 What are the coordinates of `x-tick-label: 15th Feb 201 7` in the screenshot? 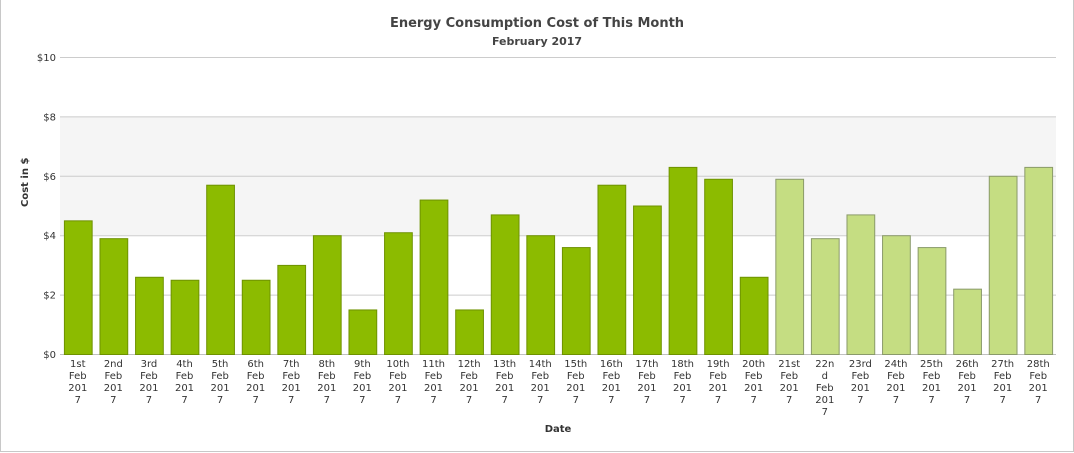 It's located at (575, 382).